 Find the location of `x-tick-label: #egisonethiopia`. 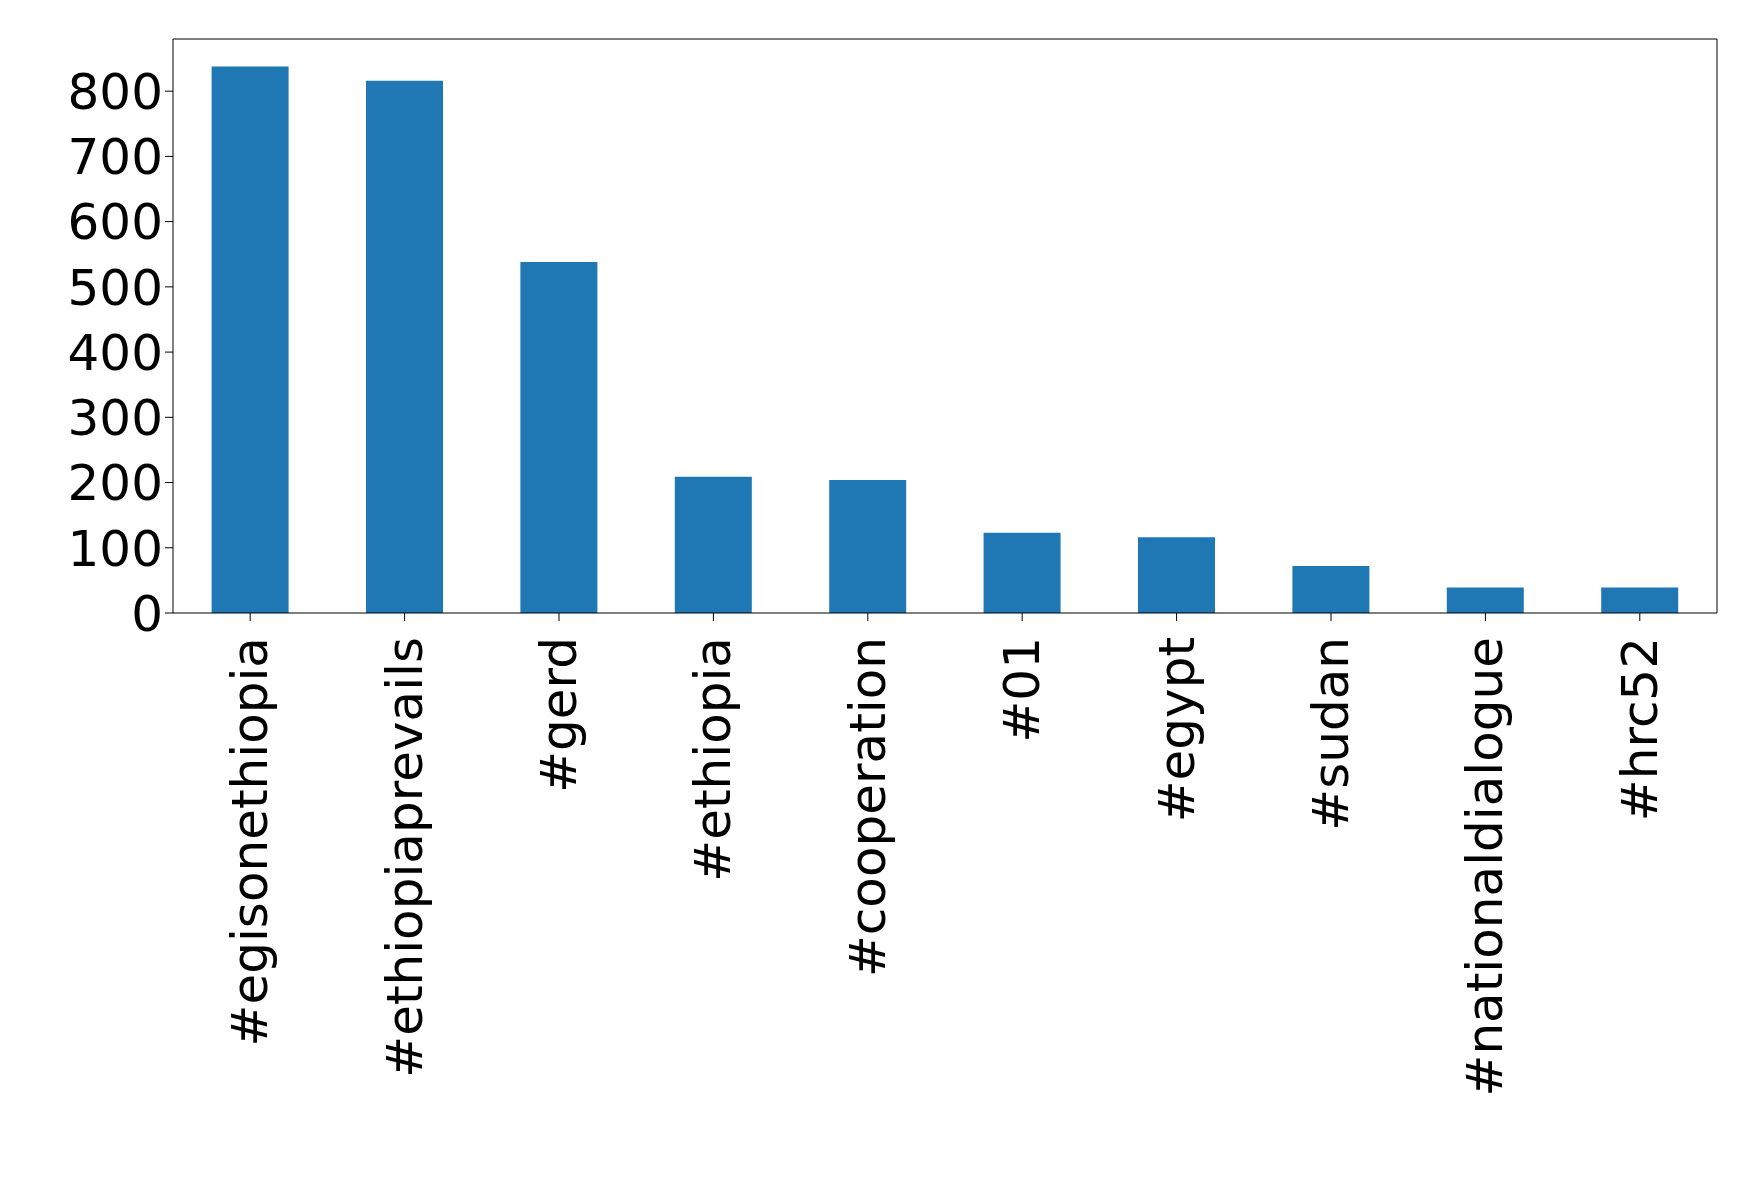

x-tick-label: #egisonethiopia is located at coordinates (250, 842).